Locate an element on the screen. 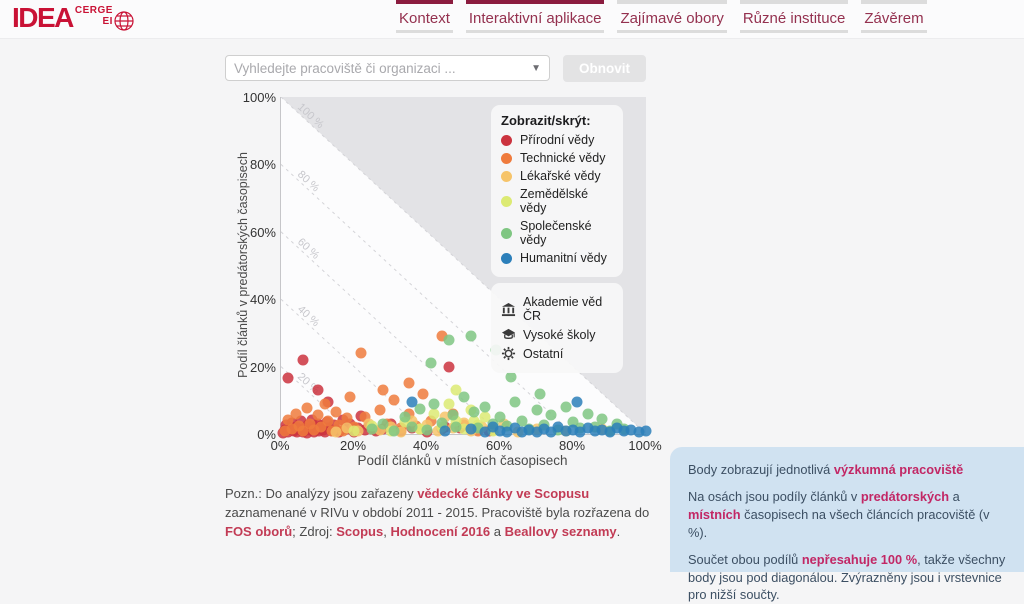 The height and width of the screenshot is (604, 1024). legend-institution-toggle: Akademie věd ČR is located at coordinates (557, 309).